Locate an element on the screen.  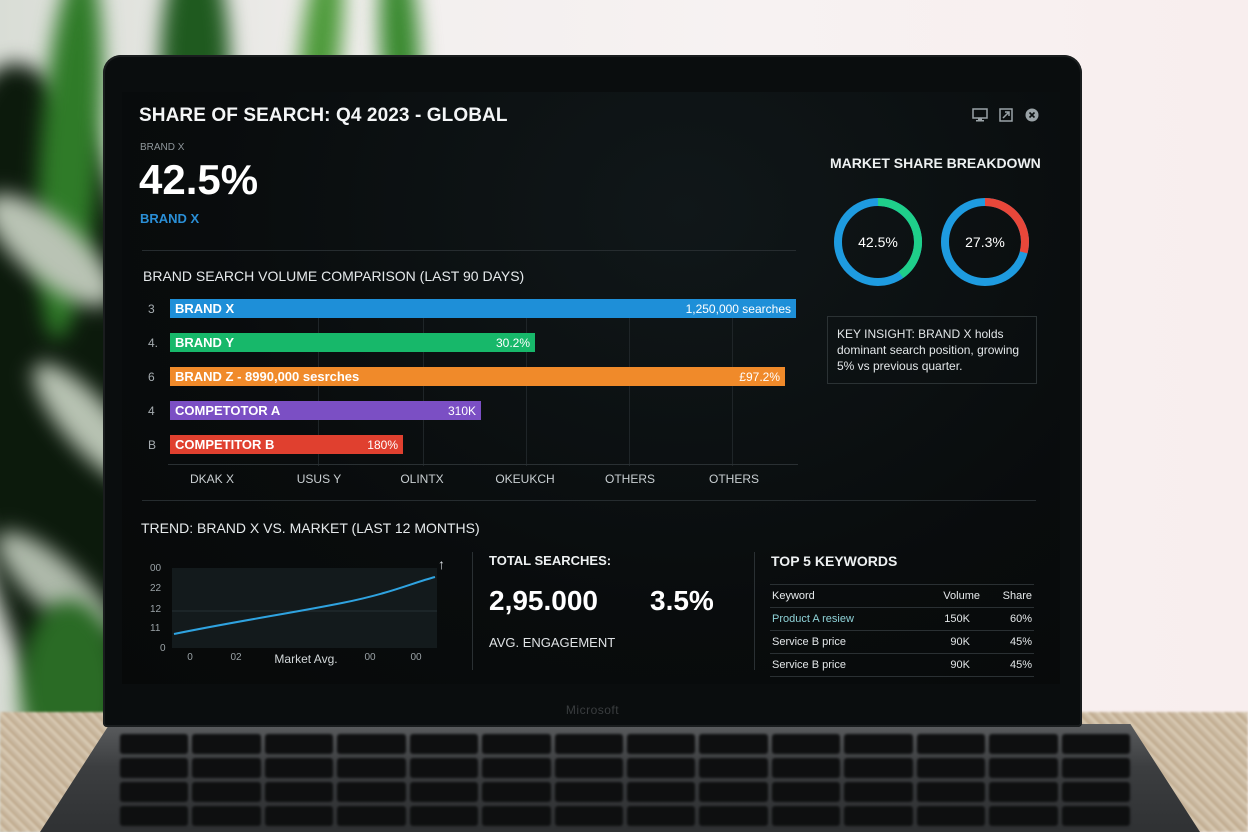
x-tick: OLINTX is located at coordinates (422, 479).